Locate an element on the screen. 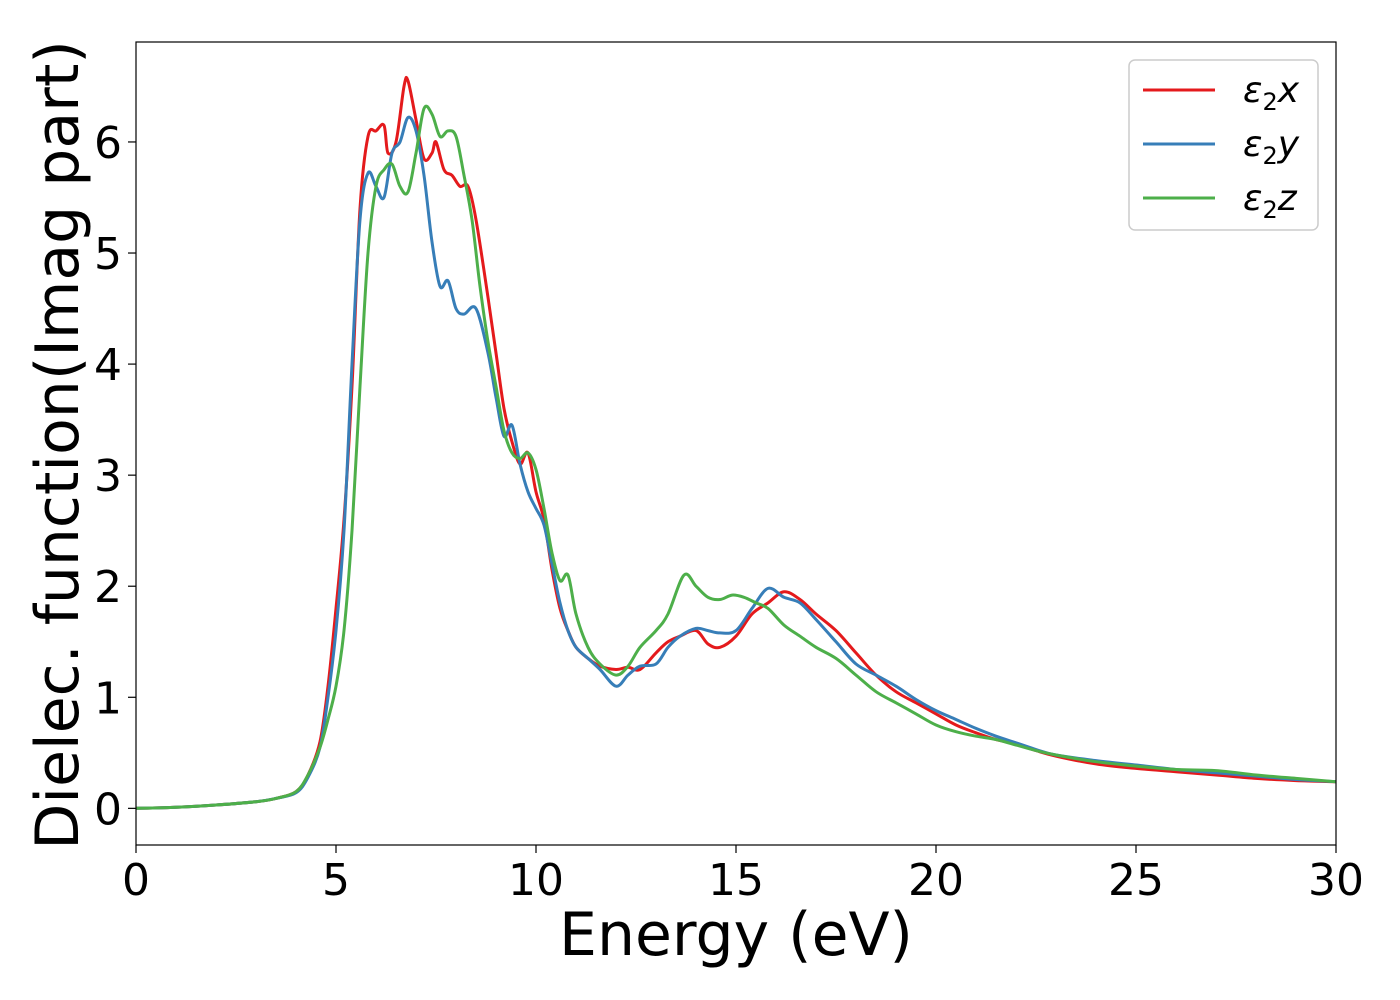 The width and height of the screenshot is (1400, 1000). y-tick-label: 6 is located at coordinates (108, 143).